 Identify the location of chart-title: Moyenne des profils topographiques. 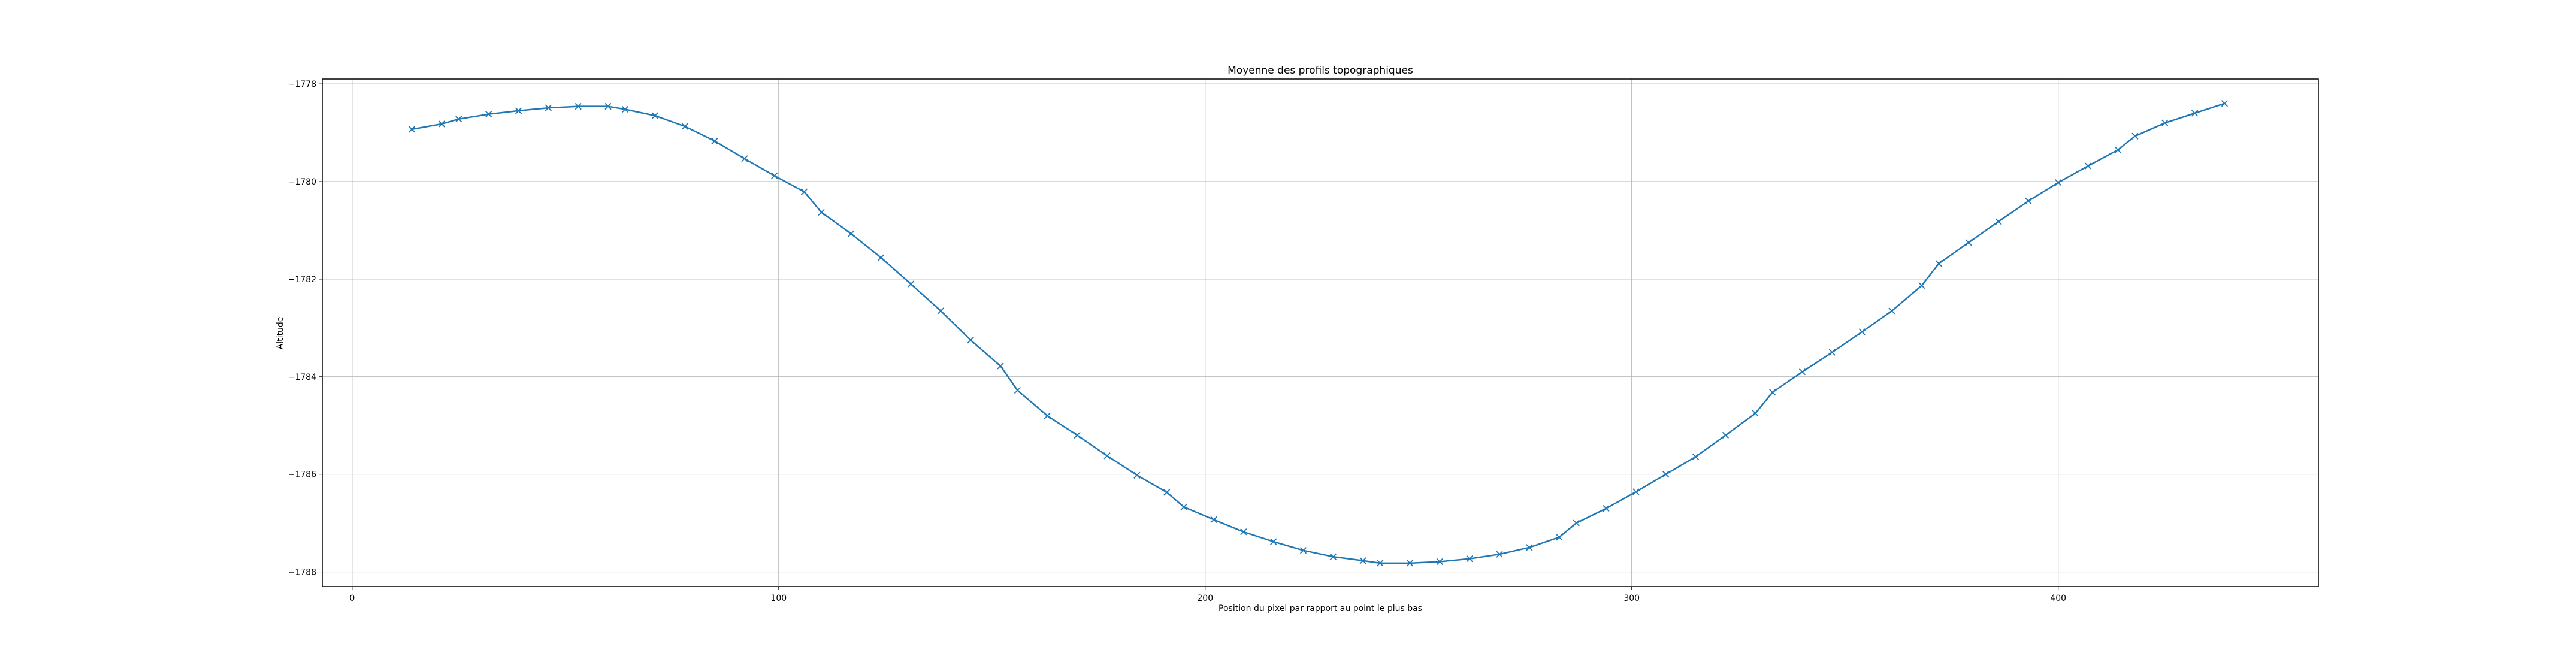
(1320, 71).